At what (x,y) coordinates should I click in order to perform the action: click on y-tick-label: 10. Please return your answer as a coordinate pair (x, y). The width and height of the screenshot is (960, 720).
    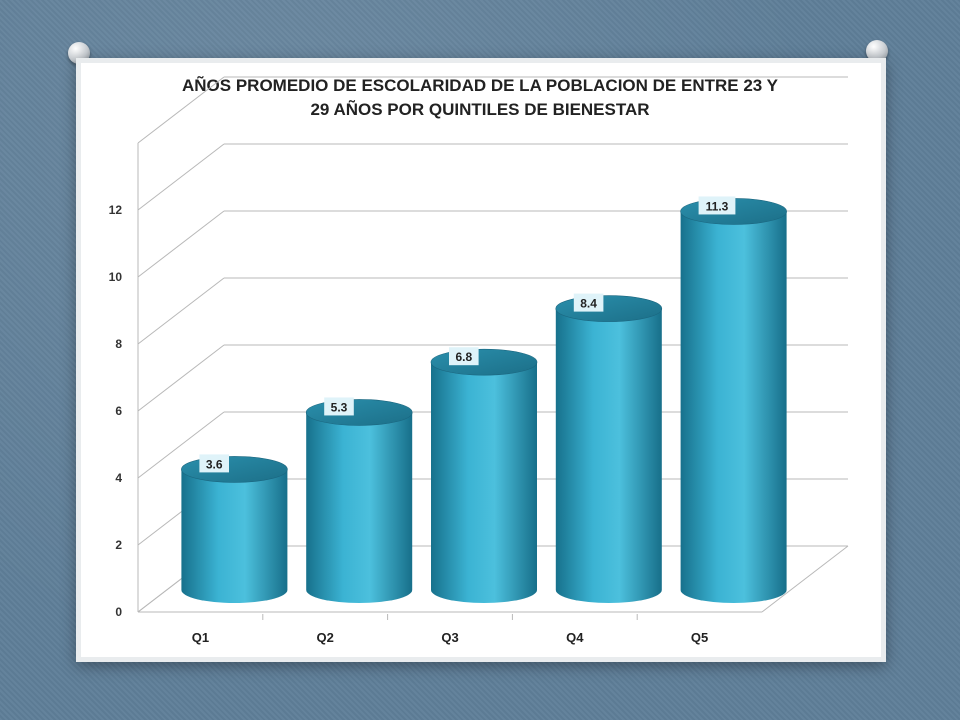
    Looking at the image, I should click on (116, 277).